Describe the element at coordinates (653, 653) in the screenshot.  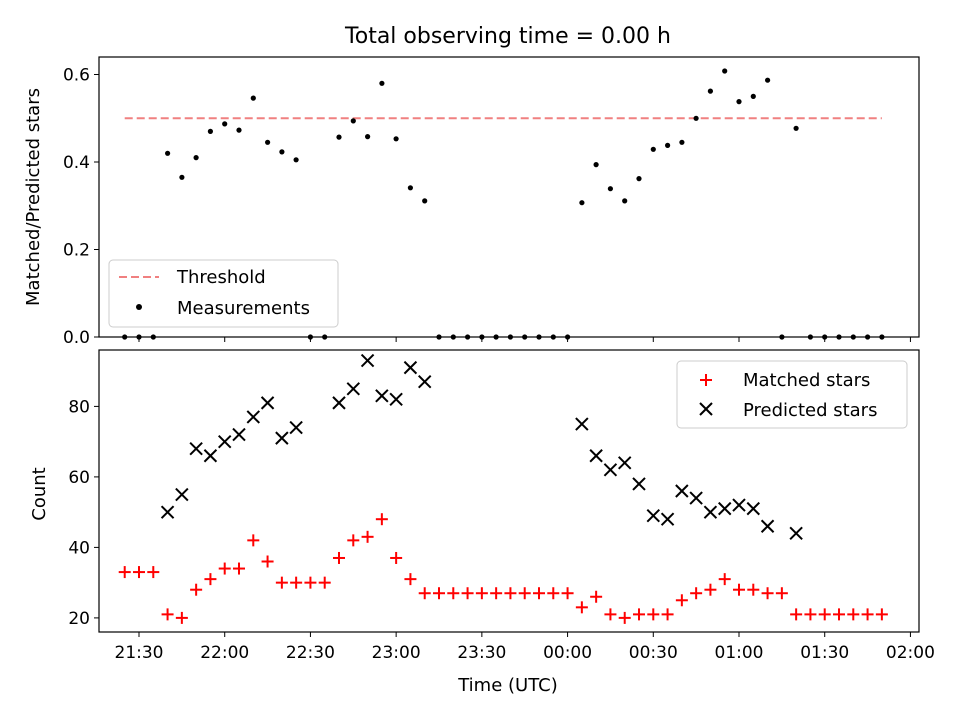
I see `x-tick-label: 00:30` at that location.